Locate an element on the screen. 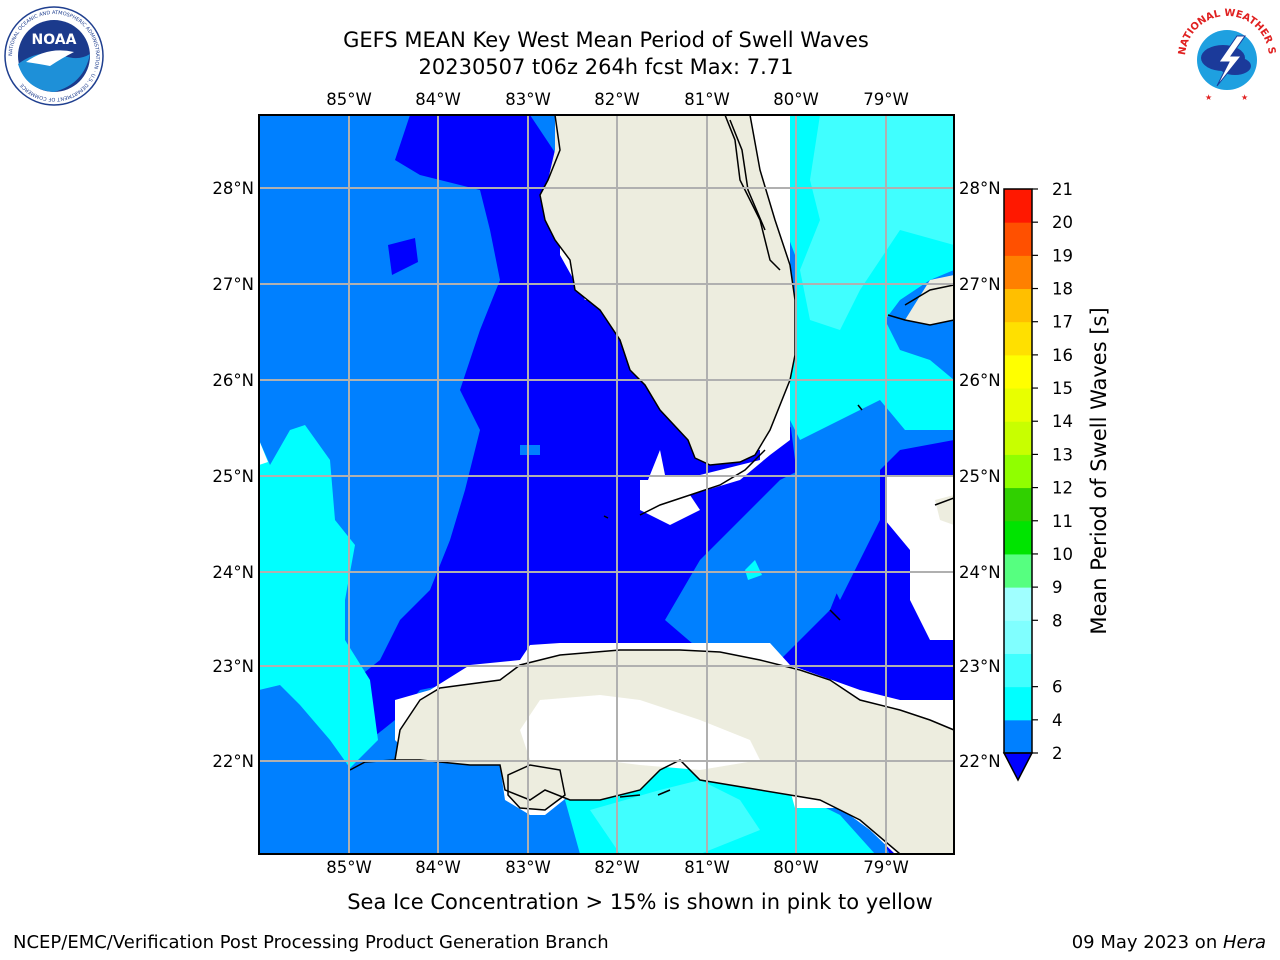 This screenshot has height=960, width=1280. footer-host: Hera is located at coordinates (1244, 942).